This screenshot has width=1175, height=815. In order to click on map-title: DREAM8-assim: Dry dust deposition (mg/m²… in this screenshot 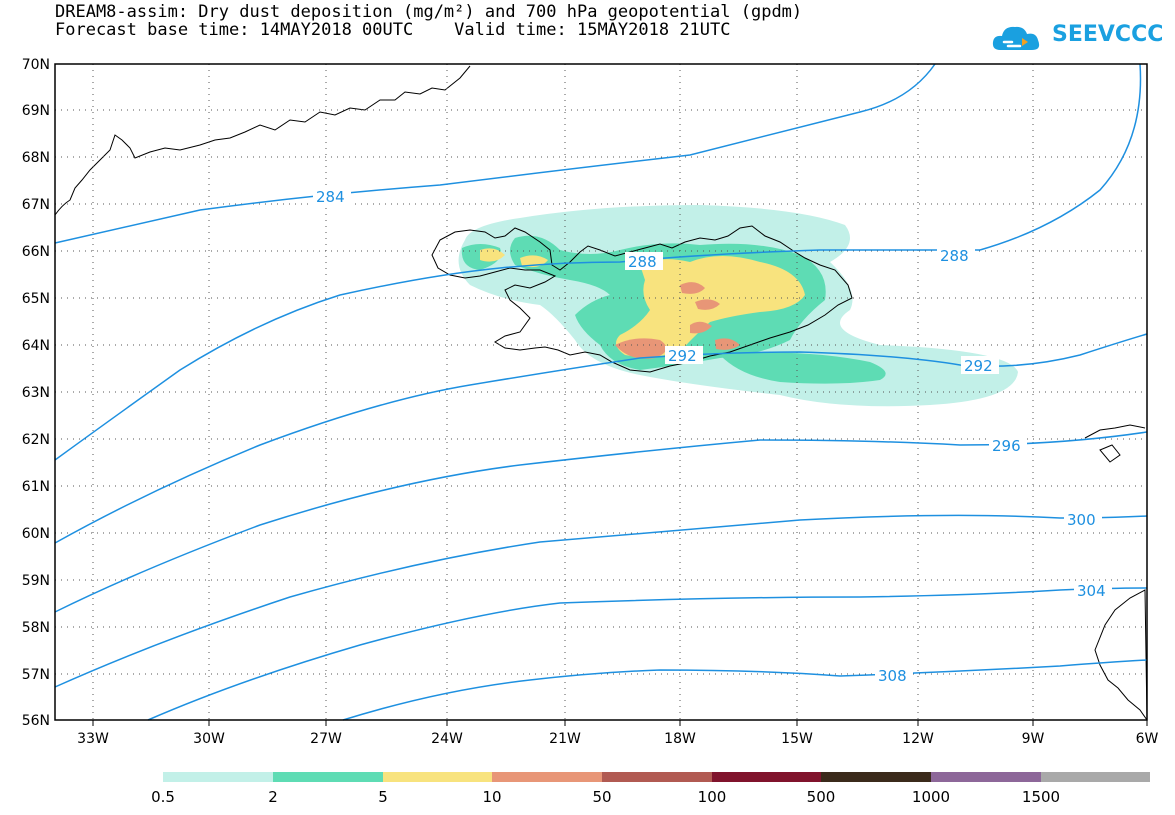, I will do `click(429, 12)`.